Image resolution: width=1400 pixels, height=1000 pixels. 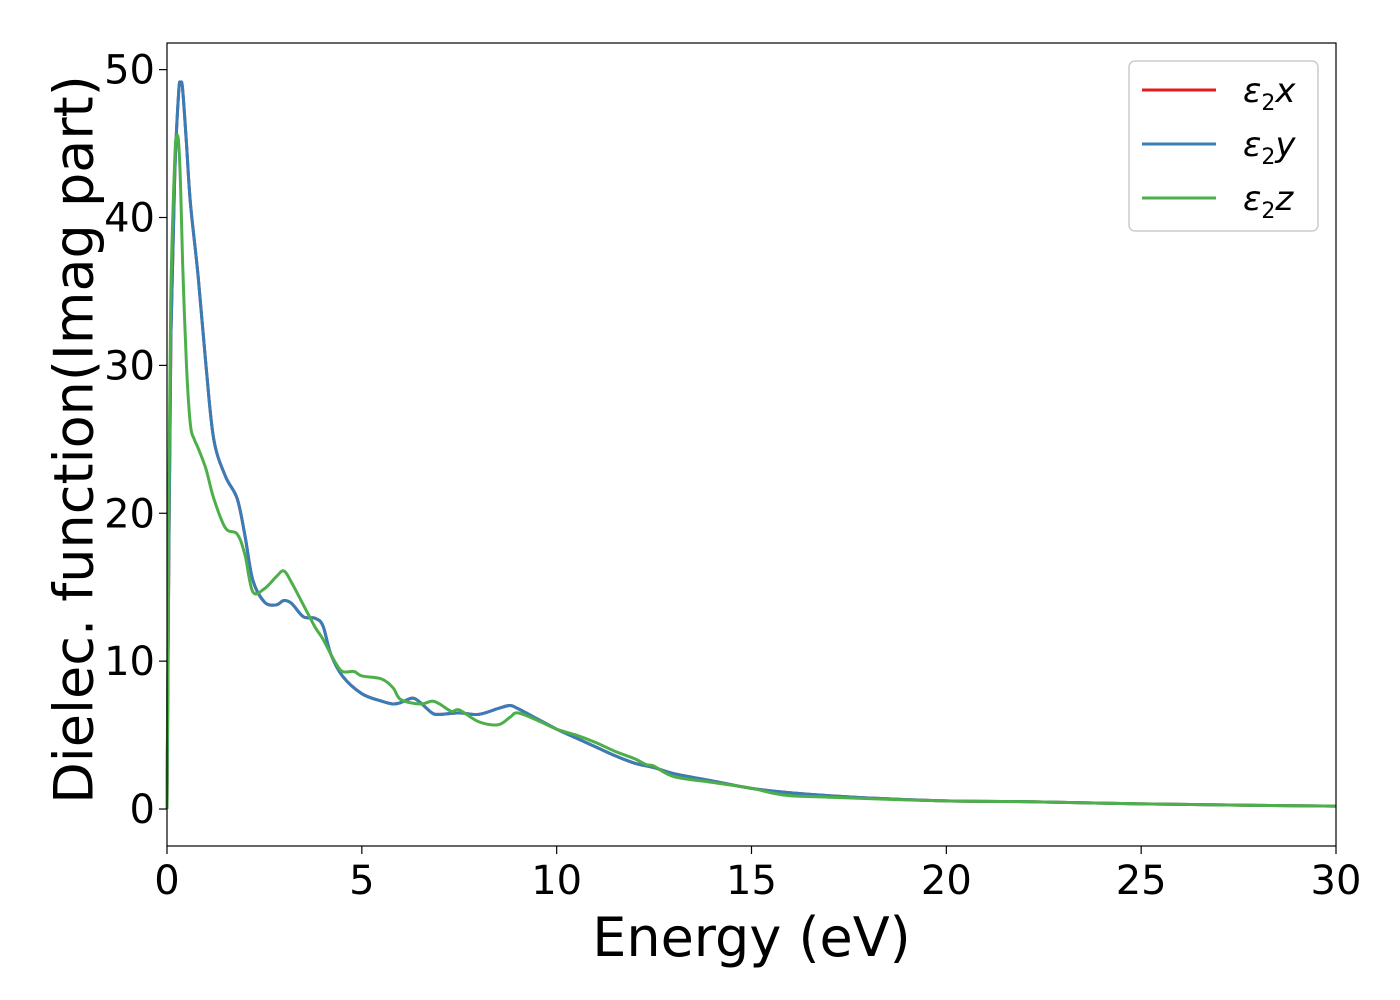 What do you see at coordinates (361, 881) in the screenshot?
I see `x-tick-label: 5` at bounding box center [361, 881].